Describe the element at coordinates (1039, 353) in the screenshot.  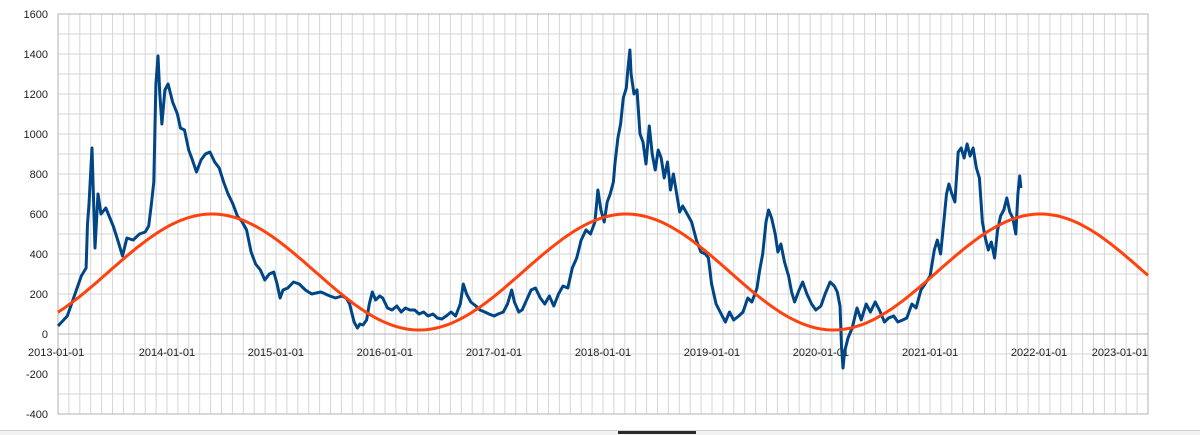
I see `x-tick-label: 2022-01-01` at that location.